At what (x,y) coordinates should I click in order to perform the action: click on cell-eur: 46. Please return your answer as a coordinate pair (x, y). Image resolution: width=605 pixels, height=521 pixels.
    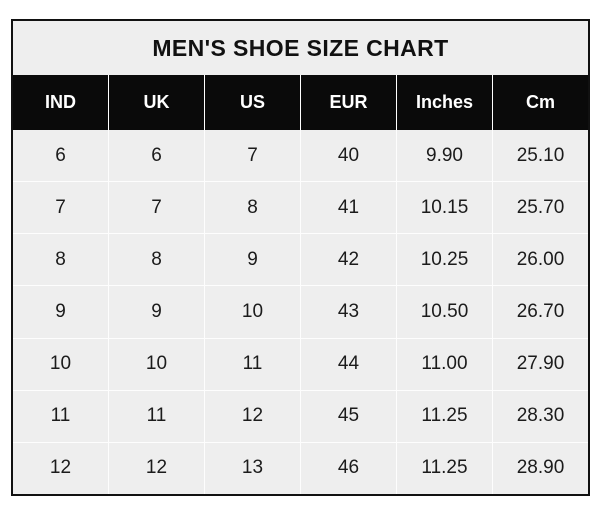
    Looking at the image, I should click on (349, 468).